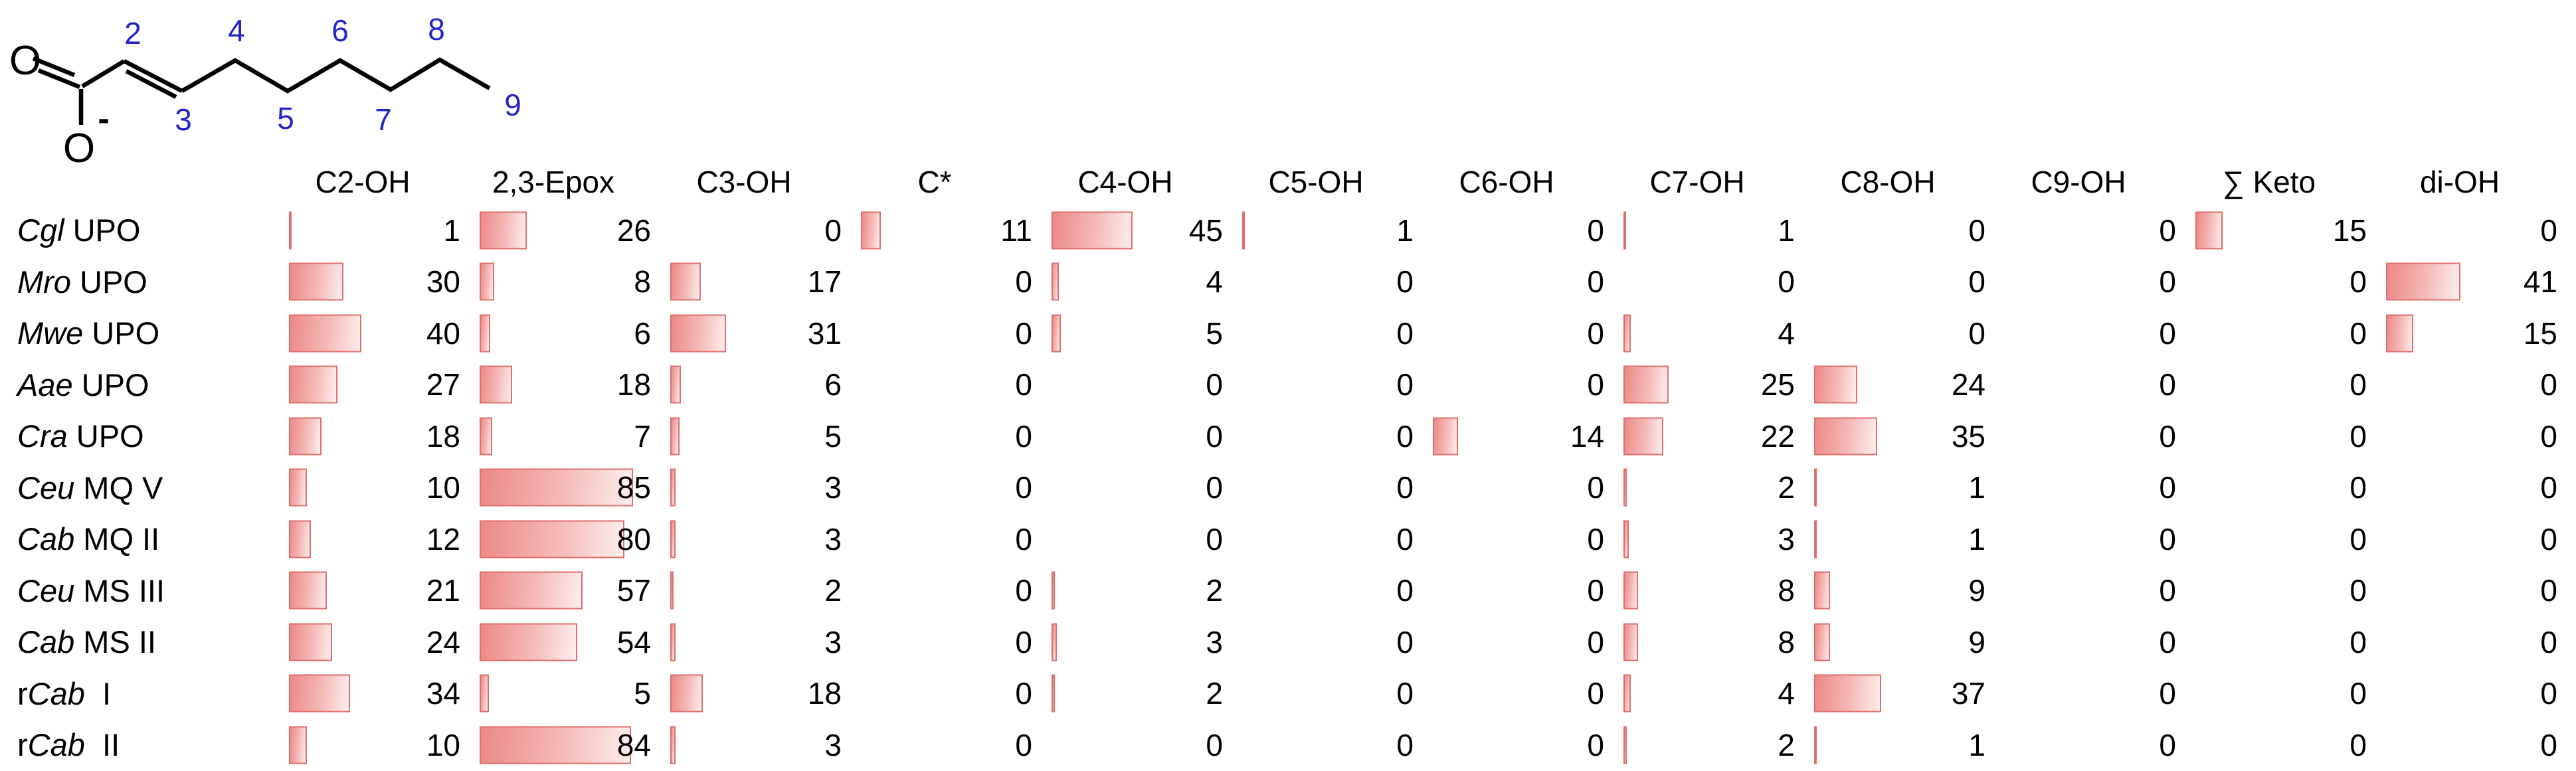 The height and width of the screenshot is (771, 2576). What do you see at coordinates (143, 642) in the screenshot?
I see `row-label: Cab MS II` at bounding box center [143, 642].